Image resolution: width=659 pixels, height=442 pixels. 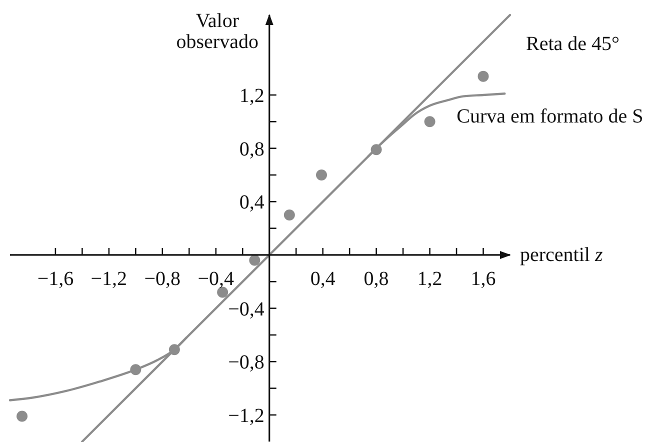 I want to click on series-label: Curva em formato de S, so click(x=550, y=117).